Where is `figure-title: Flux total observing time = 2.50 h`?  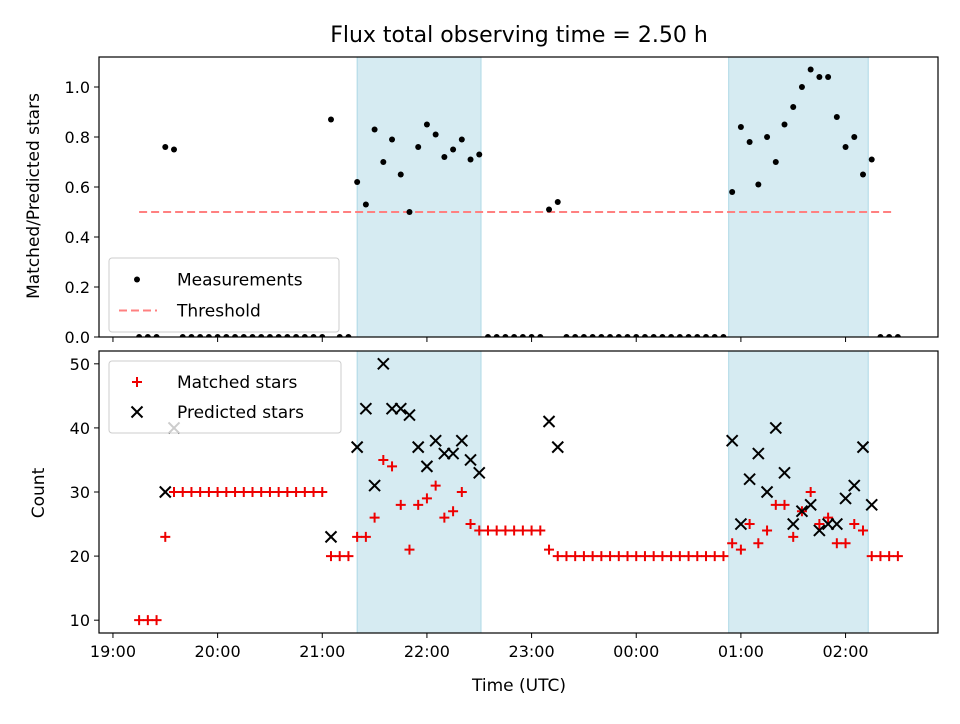
figure-title: Flux total observing time = 2.50 h is located at coordinates (519, 35).